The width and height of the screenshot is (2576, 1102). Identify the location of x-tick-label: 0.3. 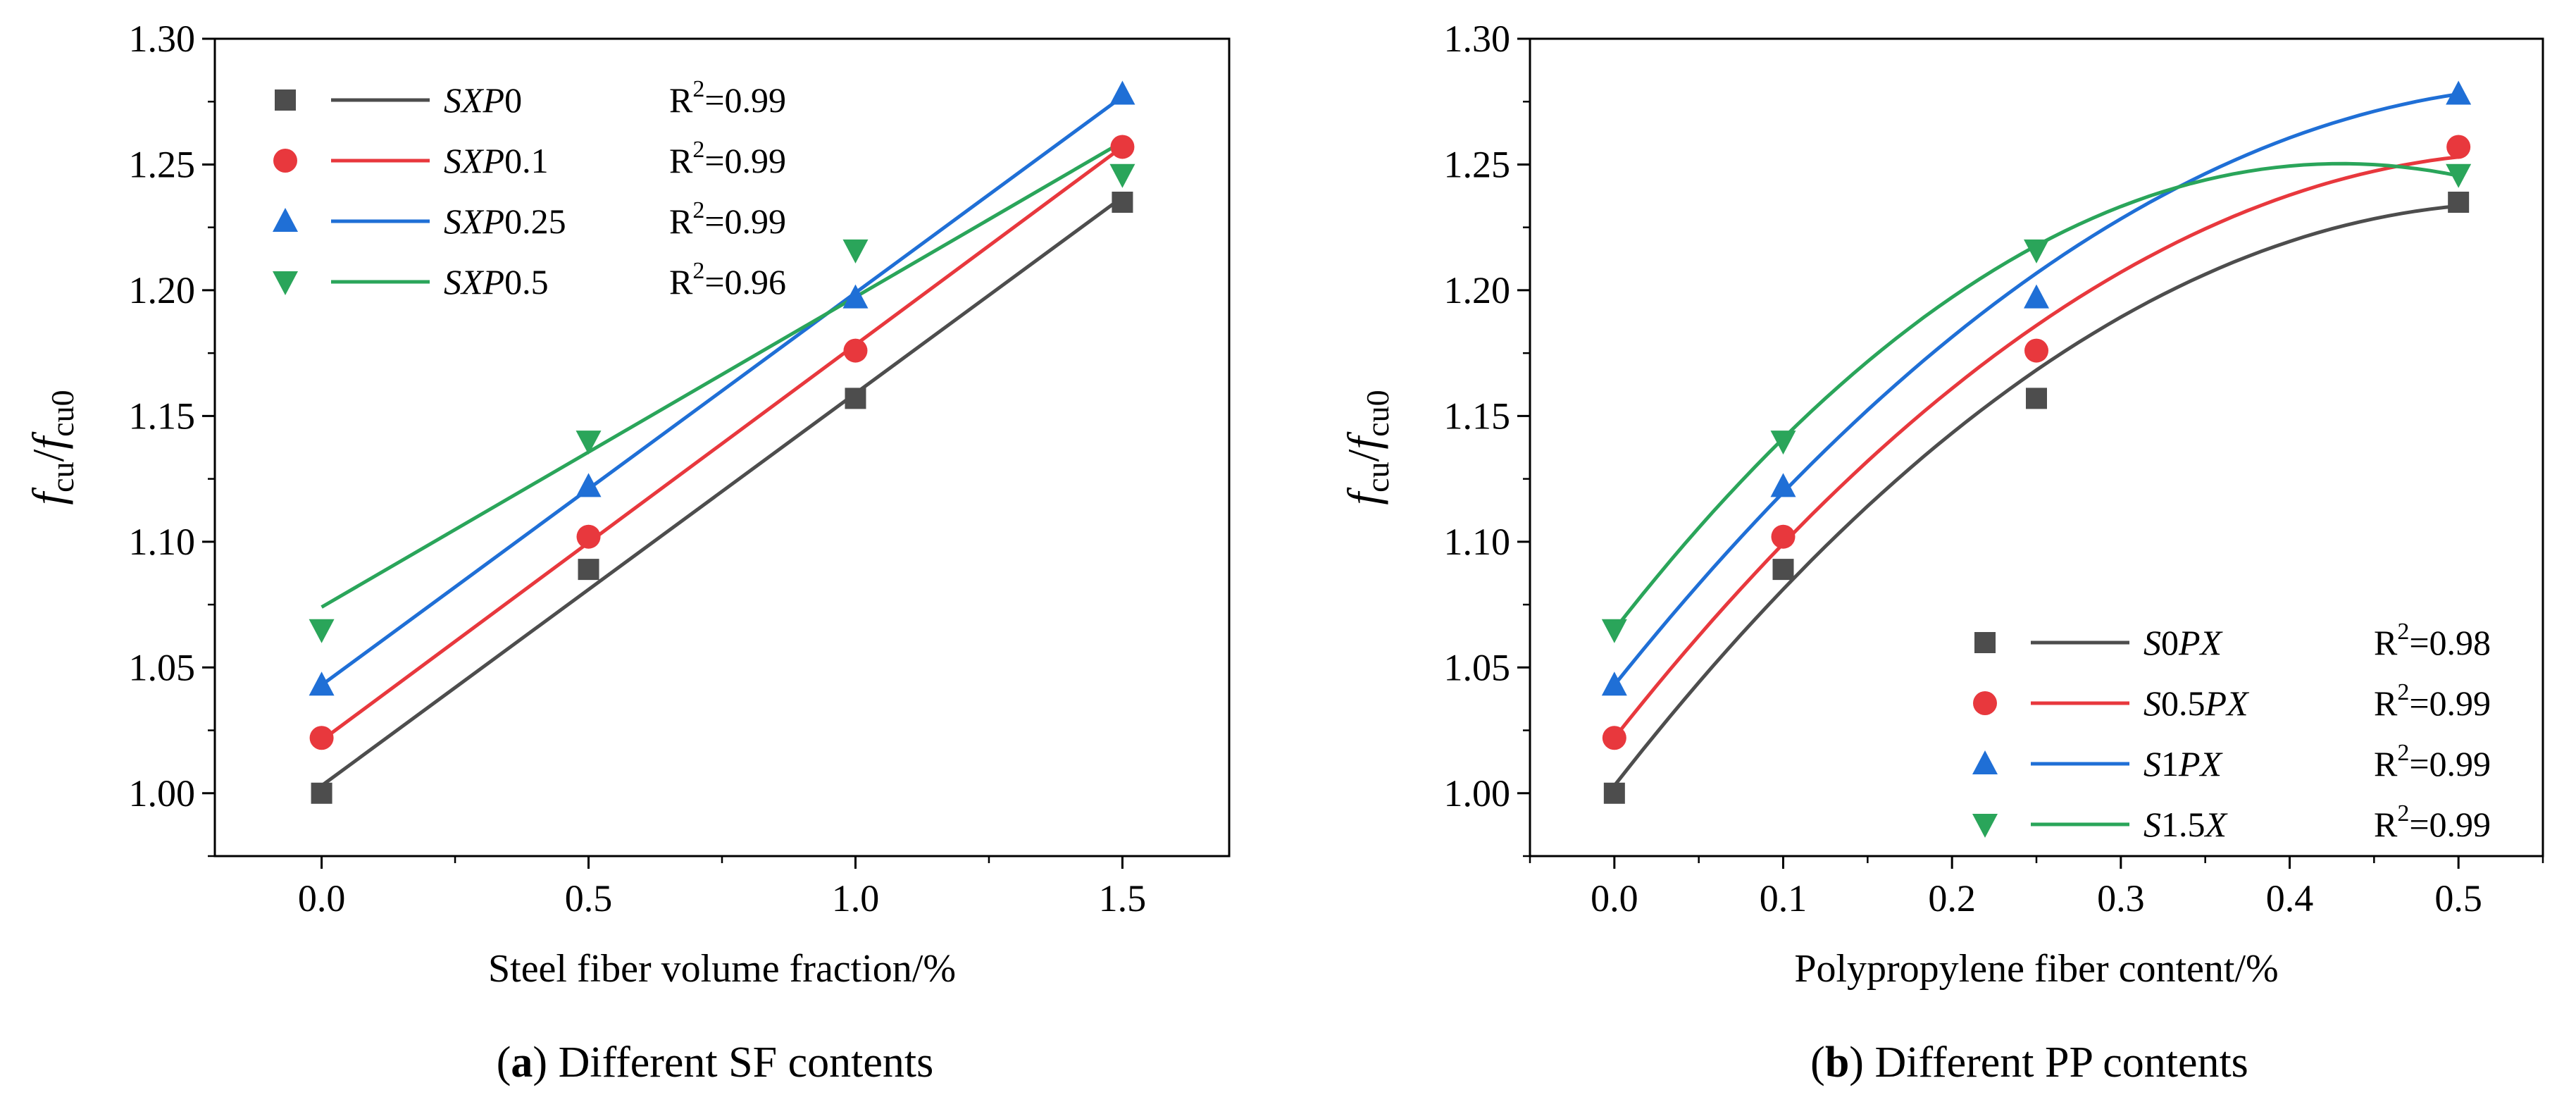
(2121, 898).